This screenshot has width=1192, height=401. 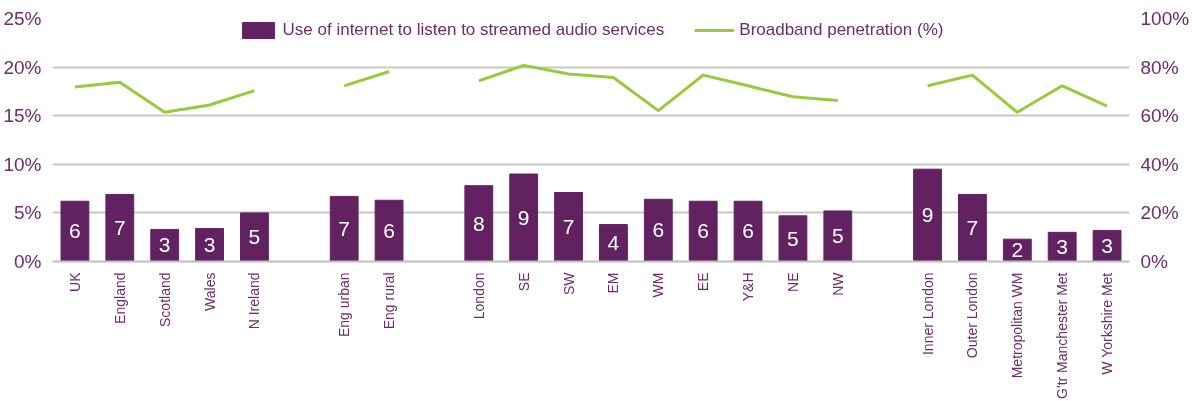 I want to click on x-tick-label: SW, so click(x=568, y=283).